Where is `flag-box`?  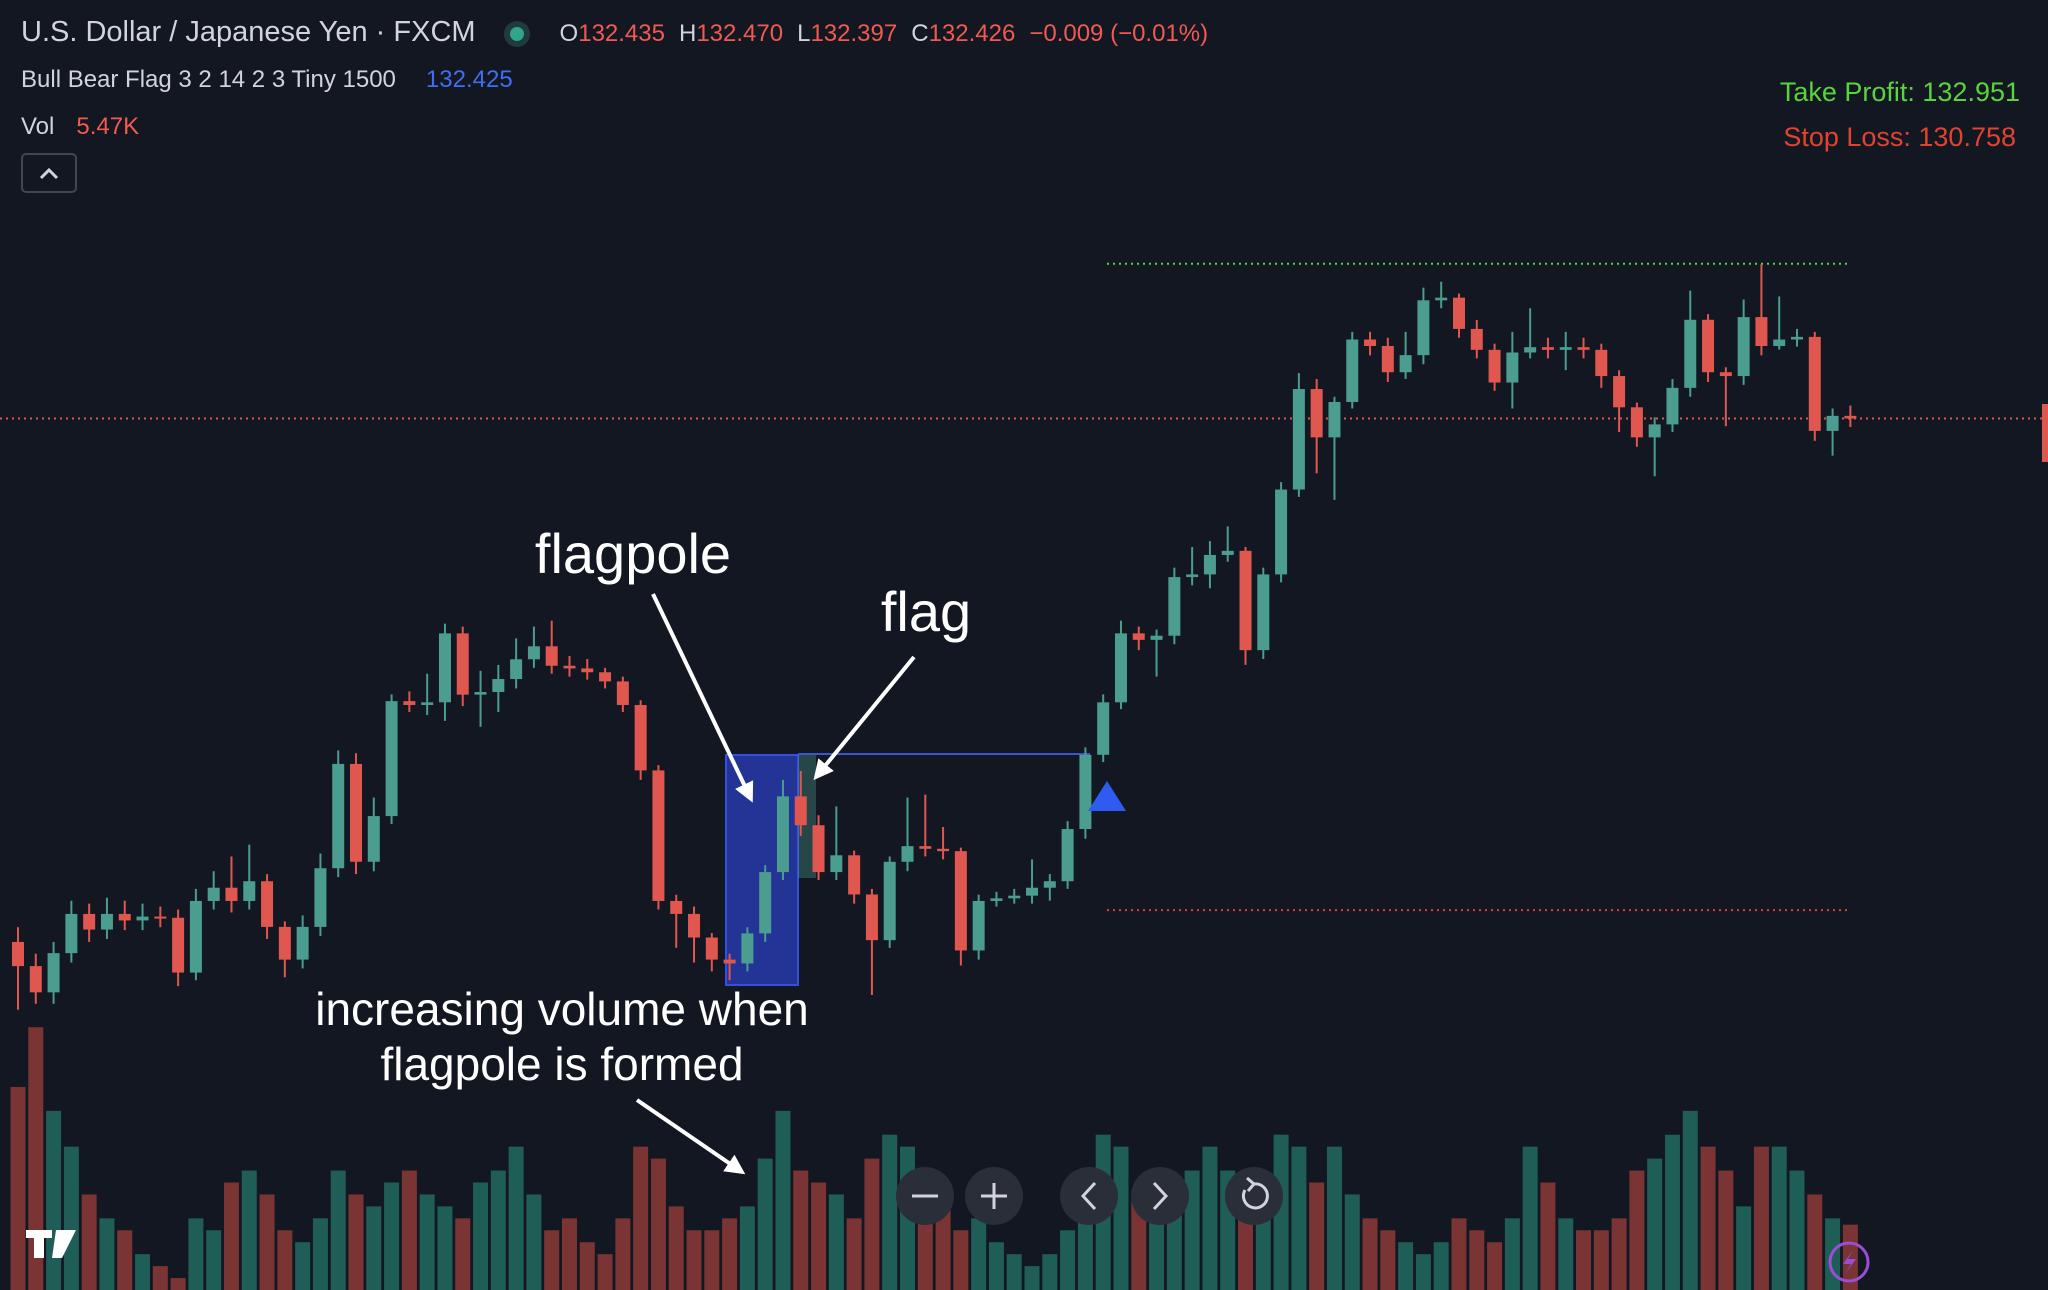
flag-box is located at coordinates (807, 816).